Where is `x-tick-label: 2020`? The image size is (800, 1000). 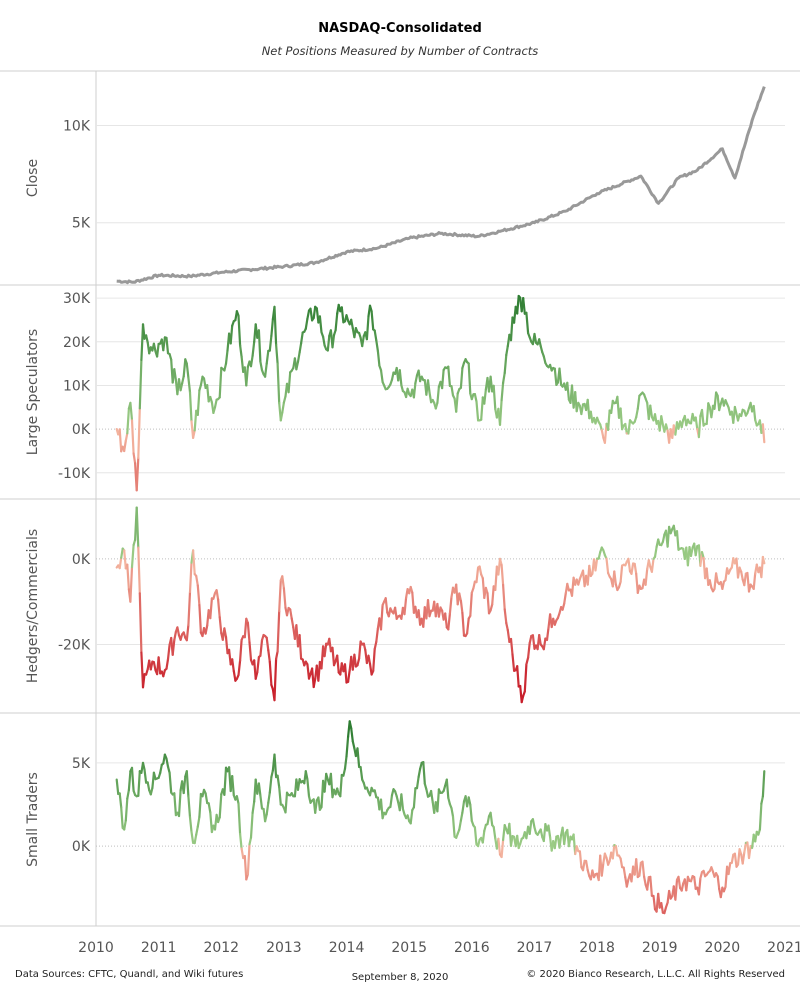
x-tick-label: 2020 is located at coordinates (723, 948).